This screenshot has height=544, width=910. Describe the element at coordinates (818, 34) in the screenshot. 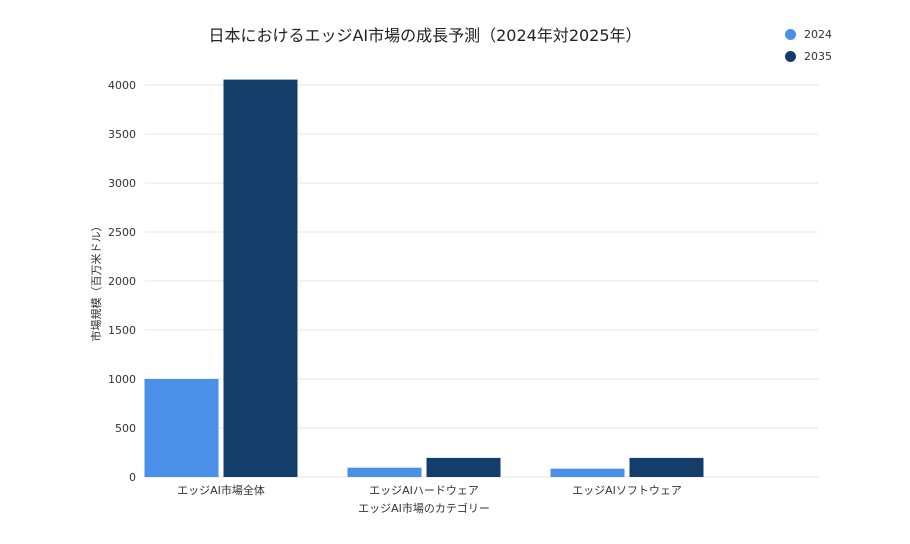

I see `legend-label-2024: 2024` at that location.